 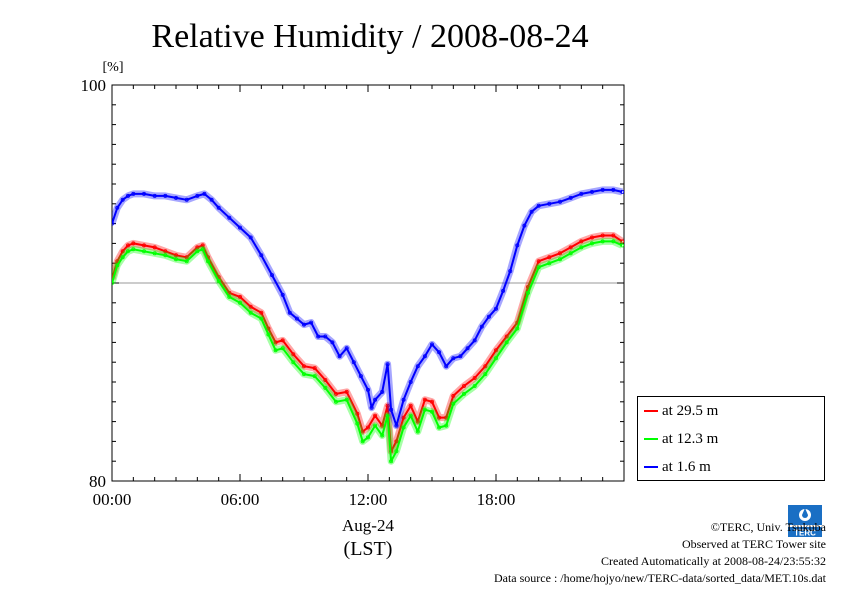 I want to click on legend-label: at 29.5 m, so click(x=690, y=410).